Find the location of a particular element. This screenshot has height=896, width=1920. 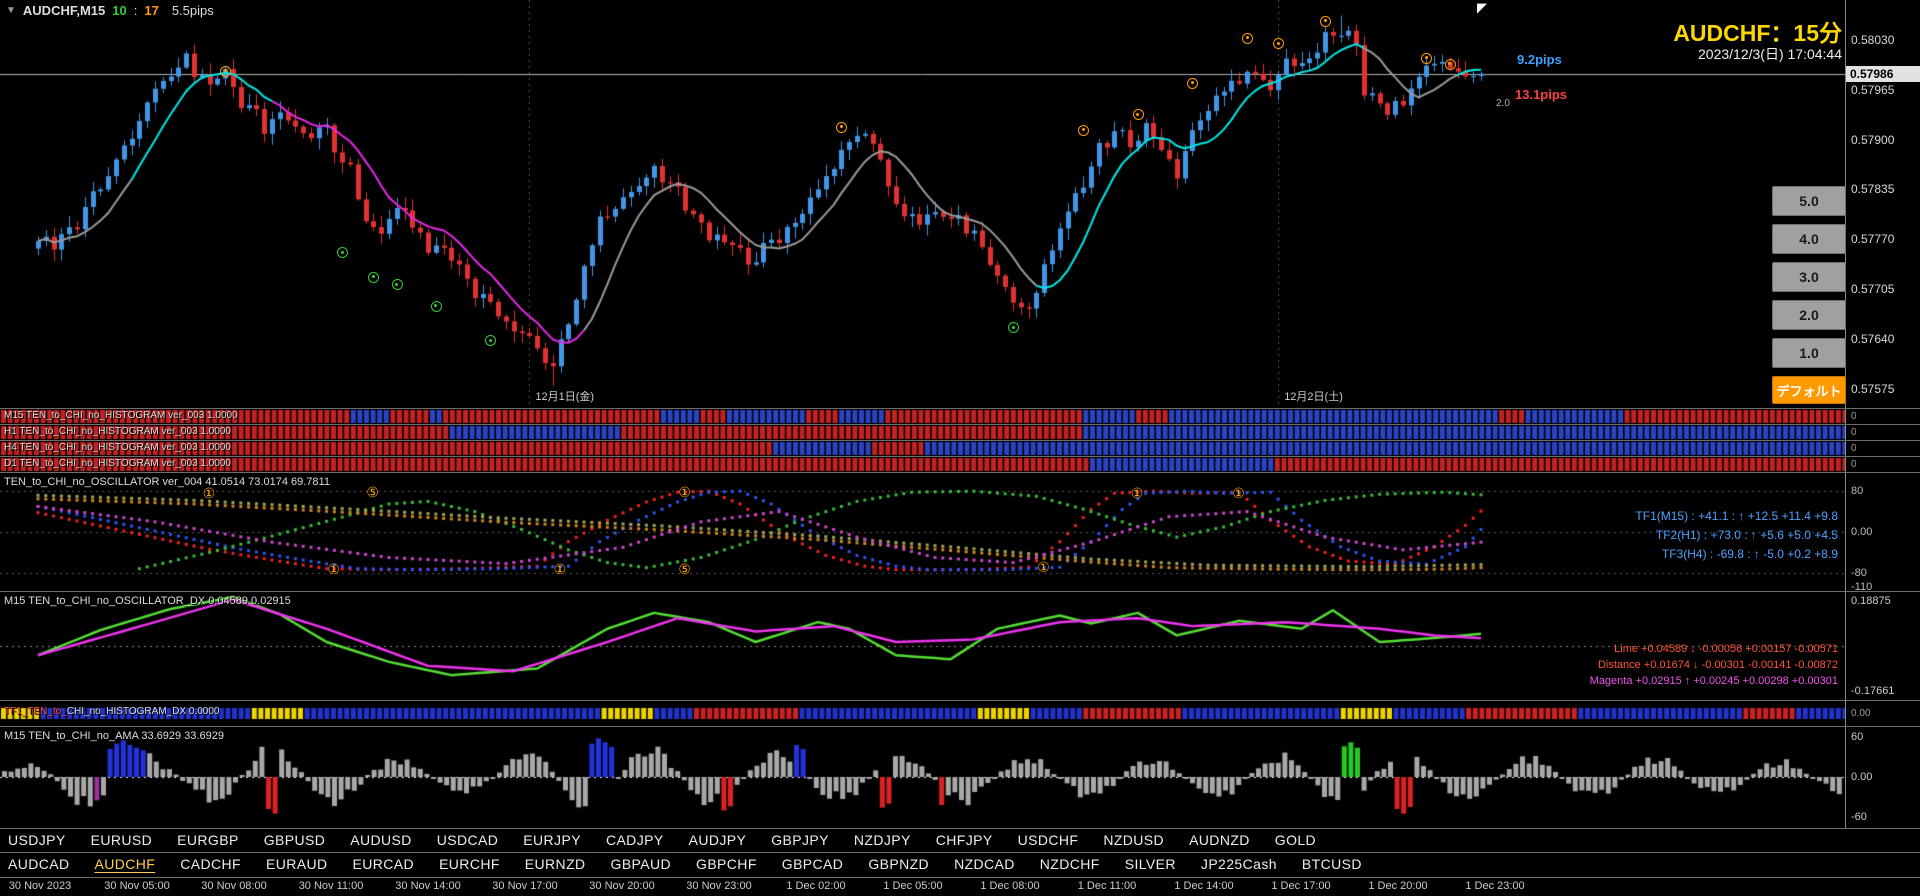

zoom-button-1.0: 1.0 is located at coordinates (1809, 353).